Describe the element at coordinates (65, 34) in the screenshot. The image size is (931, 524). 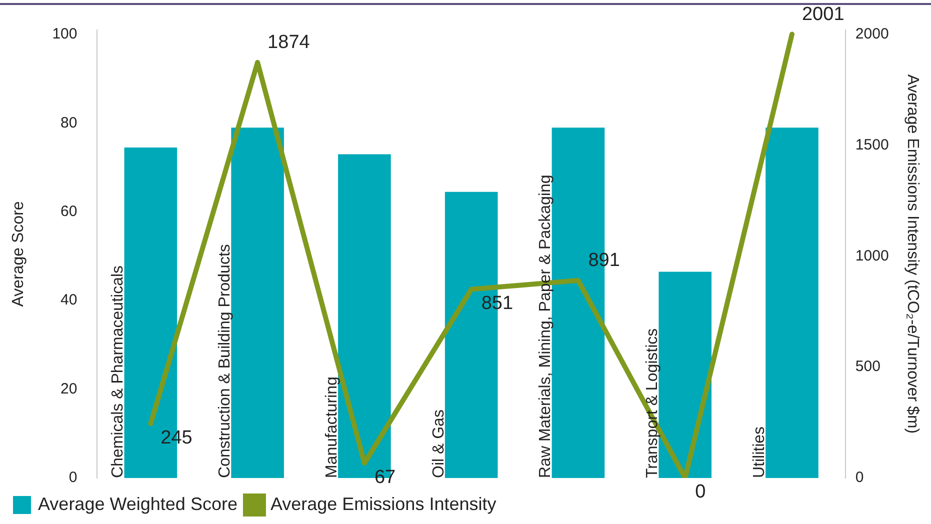
I see `y-tick-label: 100` at that location.